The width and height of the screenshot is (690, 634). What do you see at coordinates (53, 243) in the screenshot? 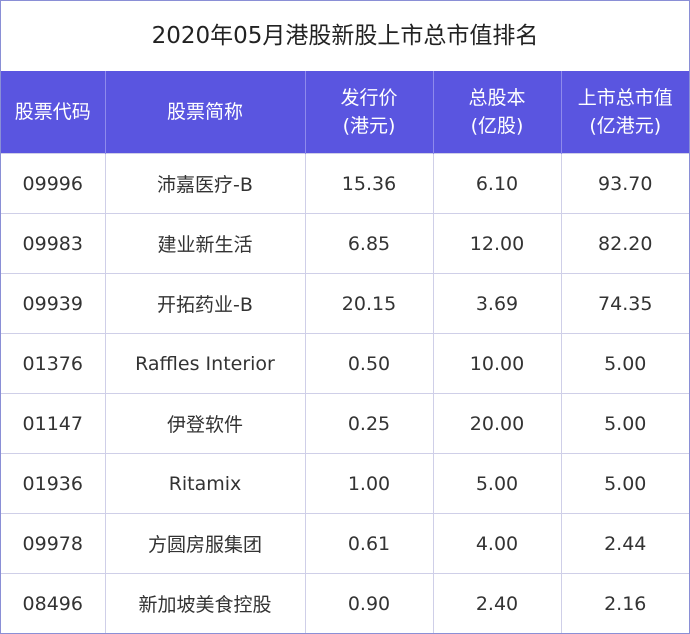
I see `stock-code-cell: 09983` at bounding box center [53, 243].